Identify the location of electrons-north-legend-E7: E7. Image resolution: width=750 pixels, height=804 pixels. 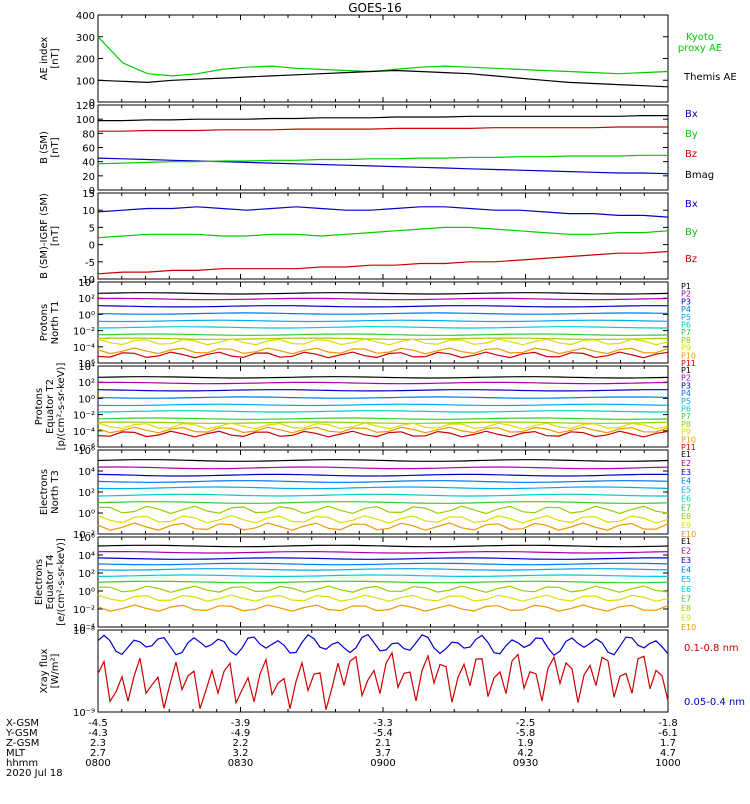
(686, 507).